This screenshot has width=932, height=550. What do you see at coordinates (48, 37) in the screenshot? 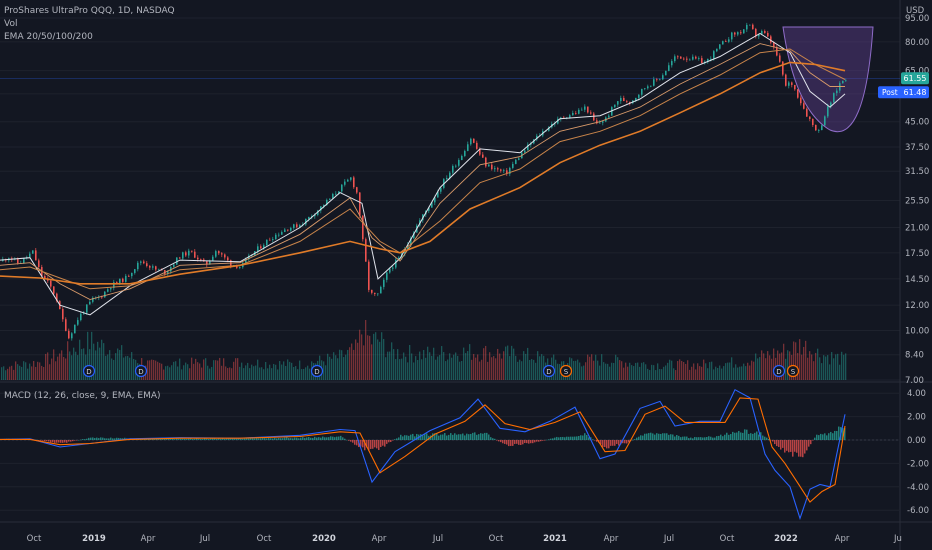
I see `ema-legend: EMA 20/50/100/200` at bounding box center [48, 37].